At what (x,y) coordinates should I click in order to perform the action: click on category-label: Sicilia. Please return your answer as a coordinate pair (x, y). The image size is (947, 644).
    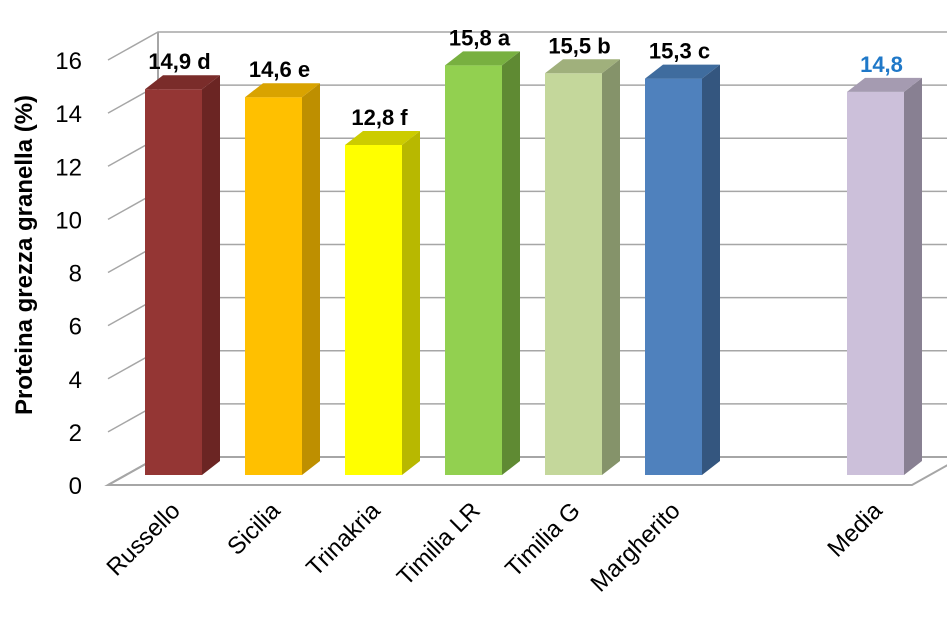
    Looking at the image, I should click on (254, 529).